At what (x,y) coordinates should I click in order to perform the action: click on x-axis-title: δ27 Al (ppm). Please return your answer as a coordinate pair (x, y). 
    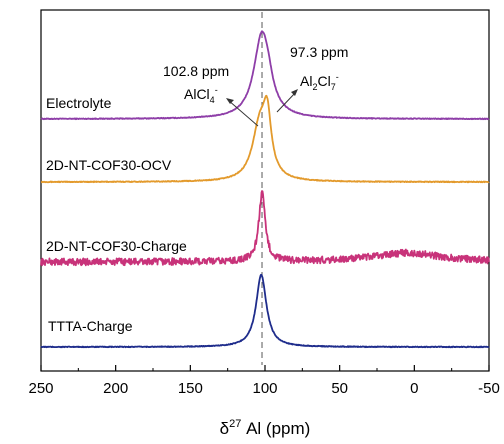
    Looking at the image, I should click on (265, 428).